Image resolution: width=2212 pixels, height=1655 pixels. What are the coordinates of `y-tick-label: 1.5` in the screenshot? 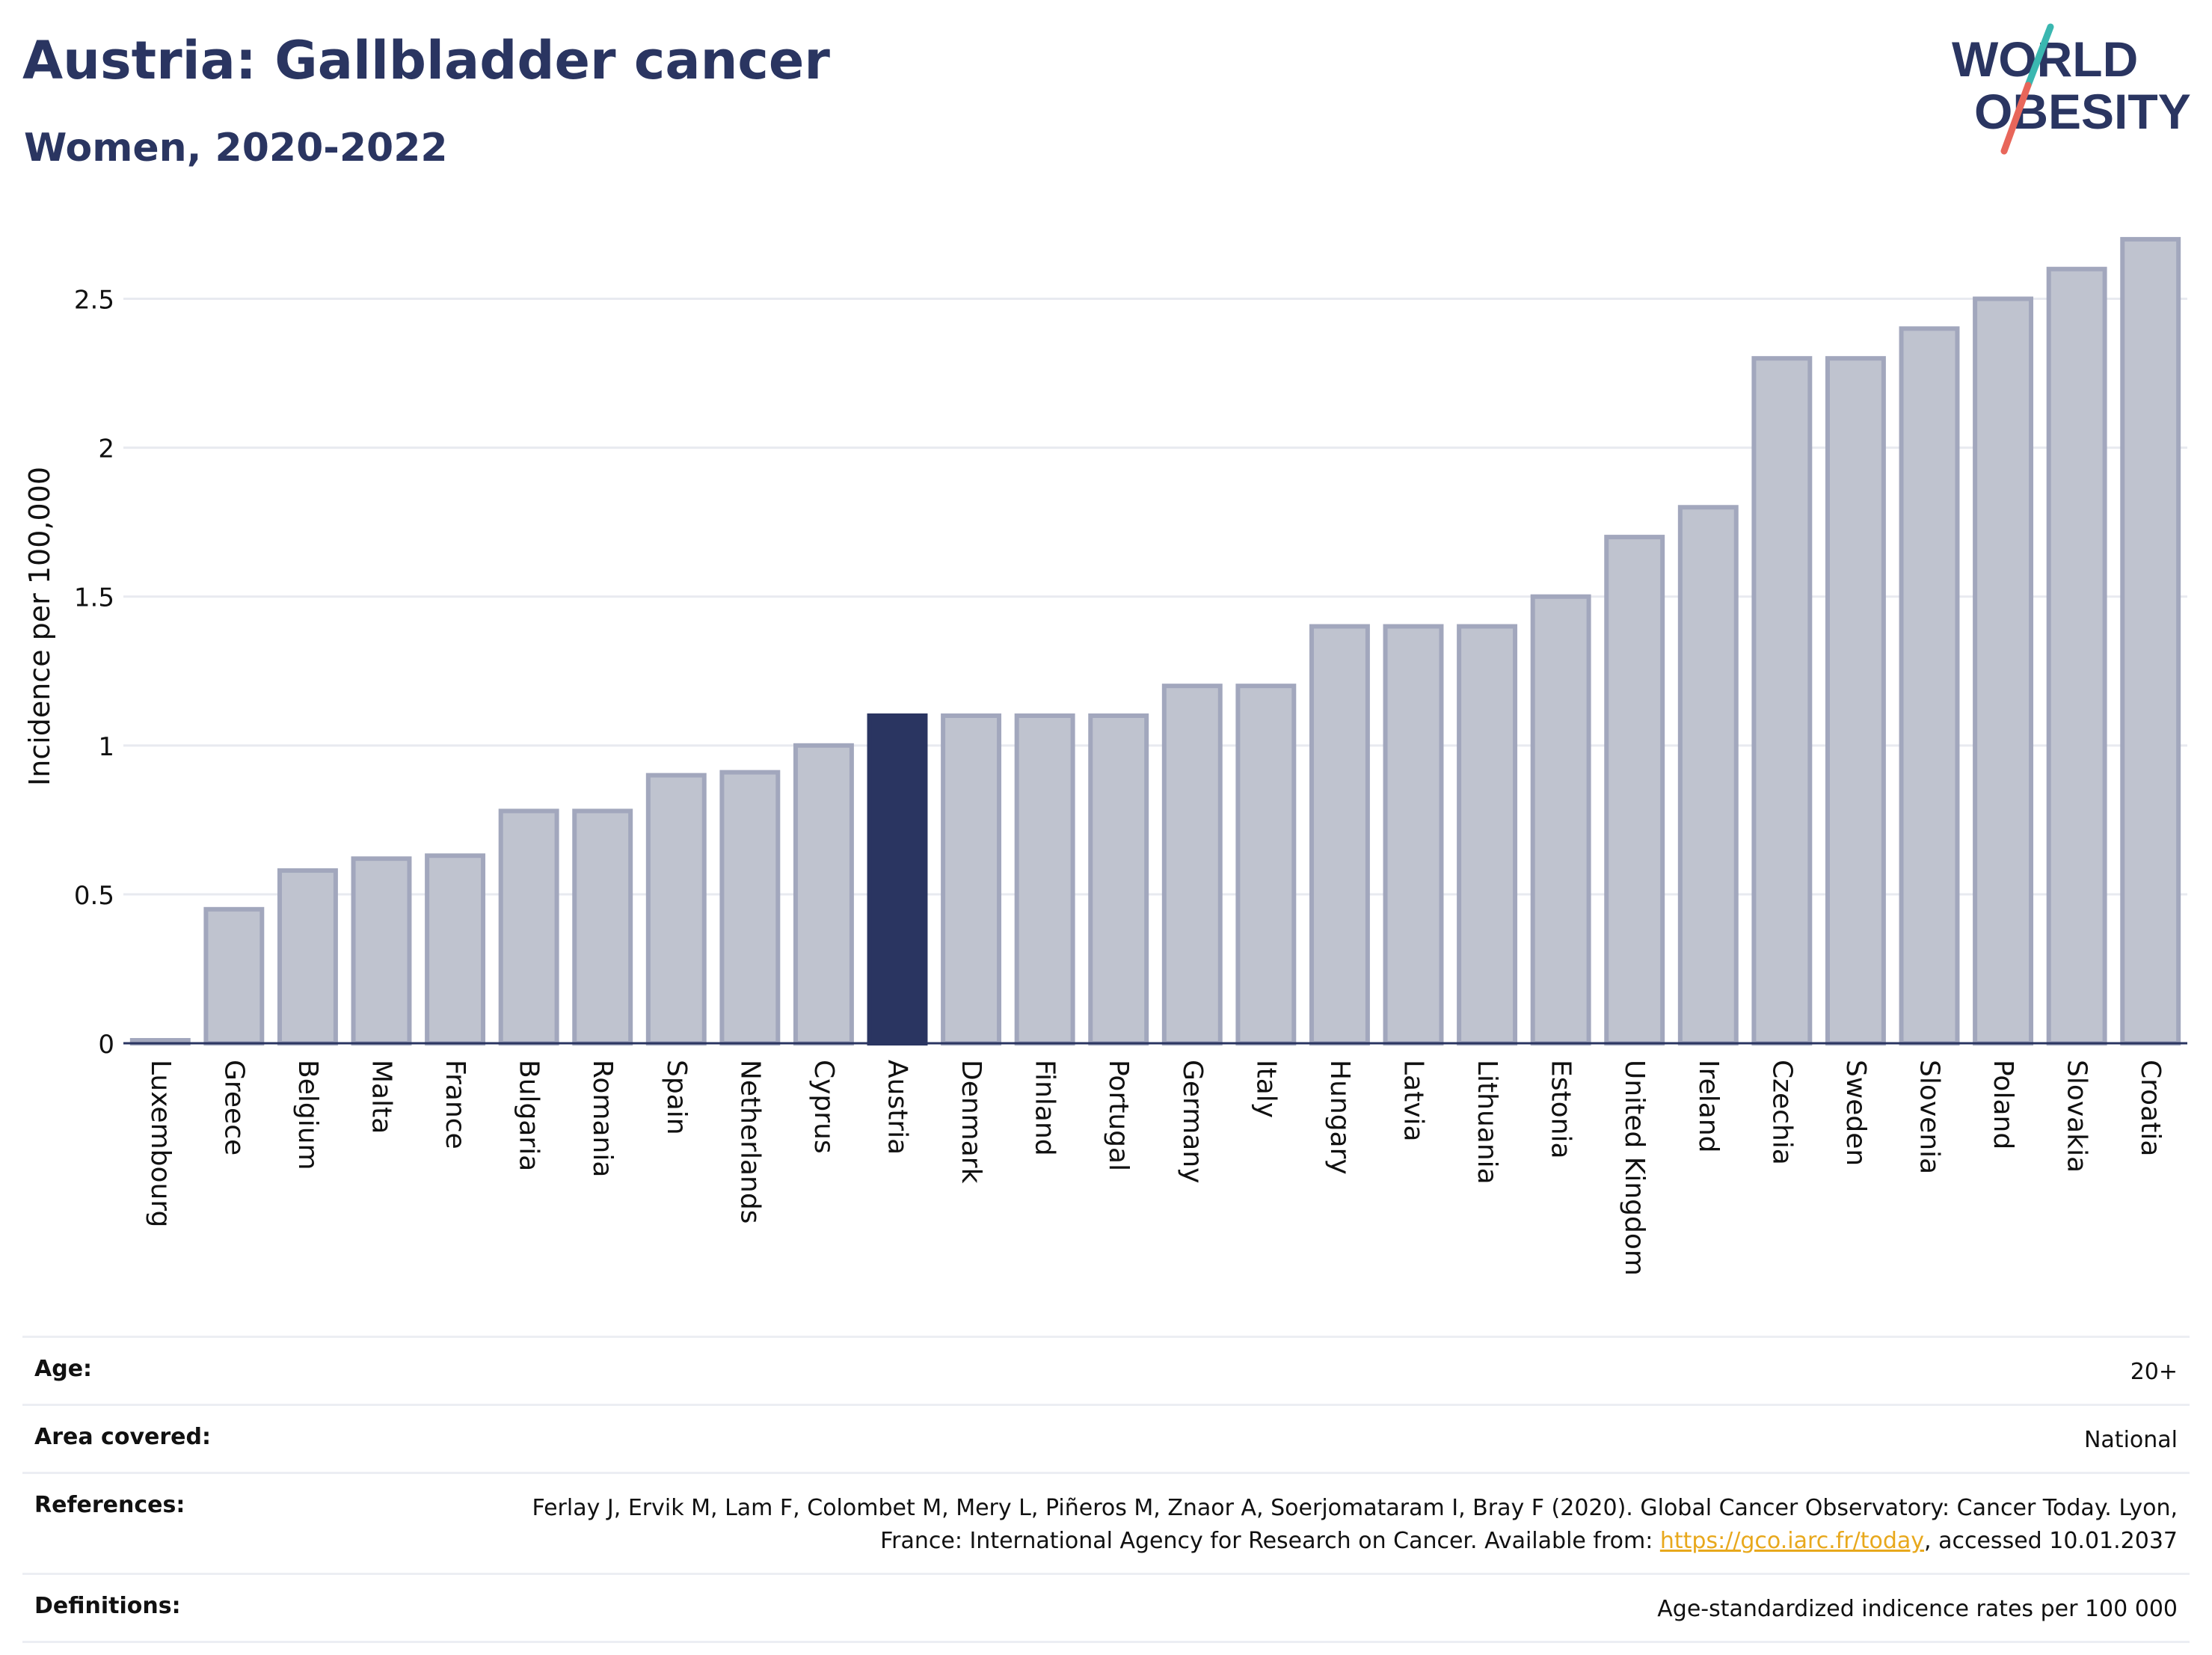 It's located at (94, 598).